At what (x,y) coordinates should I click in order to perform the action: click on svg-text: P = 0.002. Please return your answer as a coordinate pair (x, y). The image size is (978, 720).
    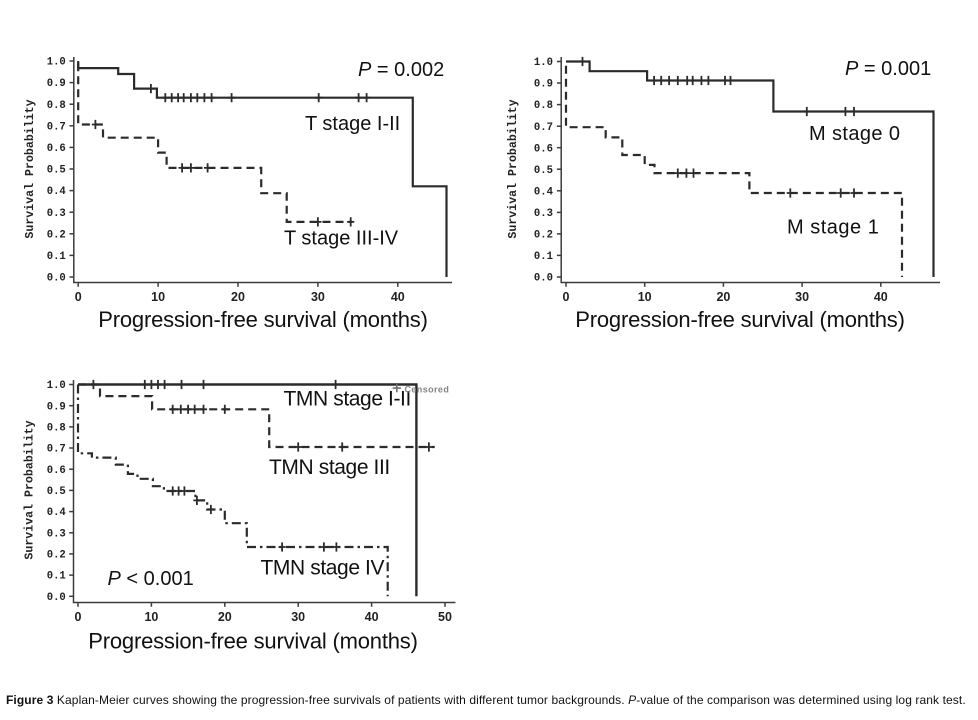
    Looking at the image, I should click on (401, 70).